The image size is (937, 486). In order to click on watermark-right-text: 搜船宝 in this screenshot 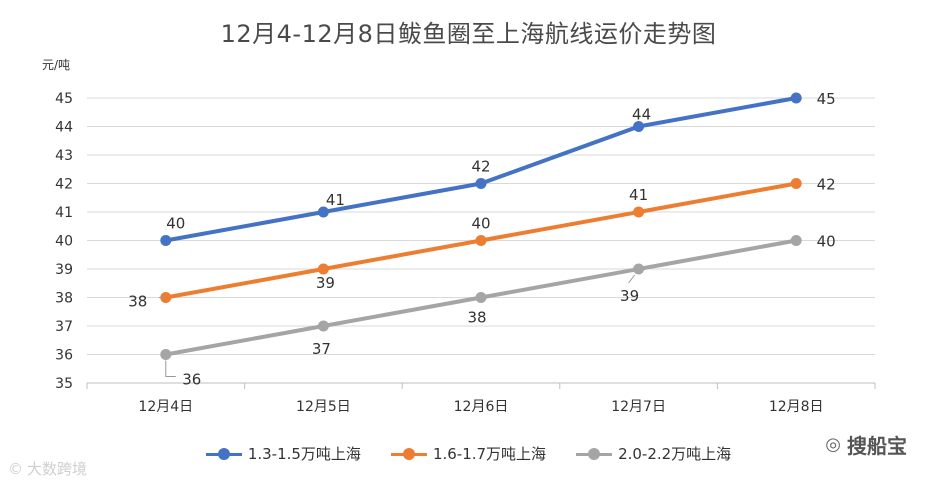, I will do `click(877, 446)`.